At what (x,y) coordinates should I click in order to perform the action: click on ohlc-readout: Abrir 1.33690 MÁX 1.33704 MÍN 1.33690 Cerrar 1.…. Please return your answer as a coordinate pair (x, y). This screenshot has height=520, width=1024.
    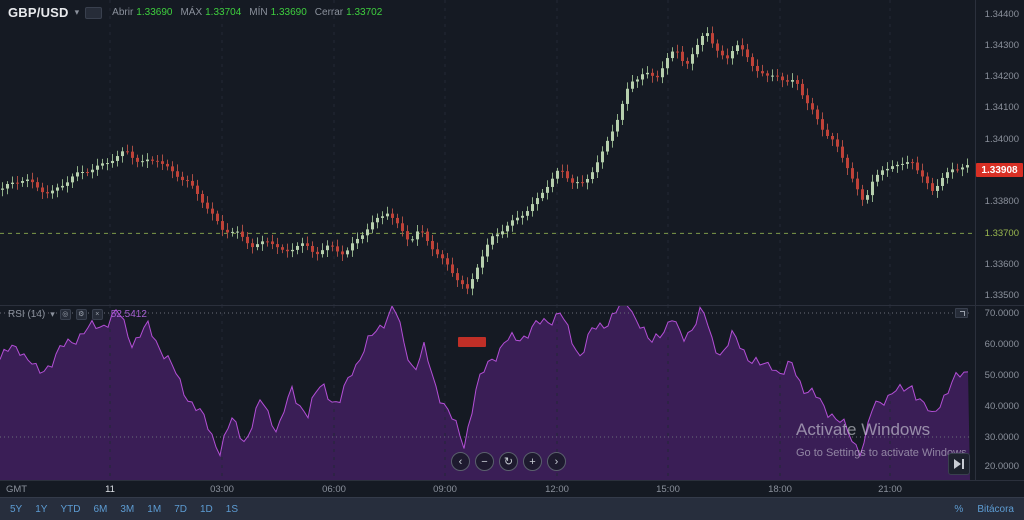
    Looking at the image, I should click on (247, 12).